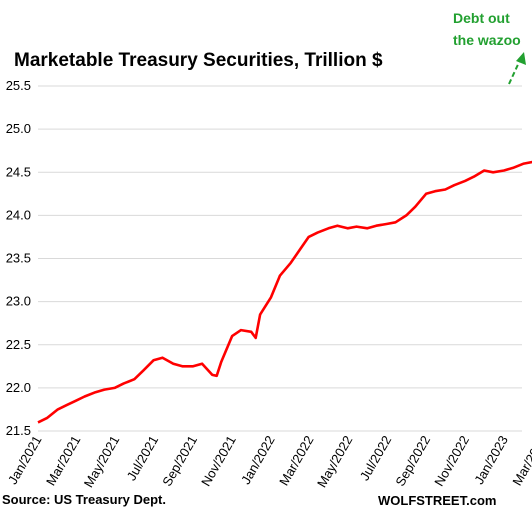 This screenshot has height=520, width=532. Describe the element at coordinates (102, 461) in the screenshot. I see `x-tick-label: May/2021` at that location.